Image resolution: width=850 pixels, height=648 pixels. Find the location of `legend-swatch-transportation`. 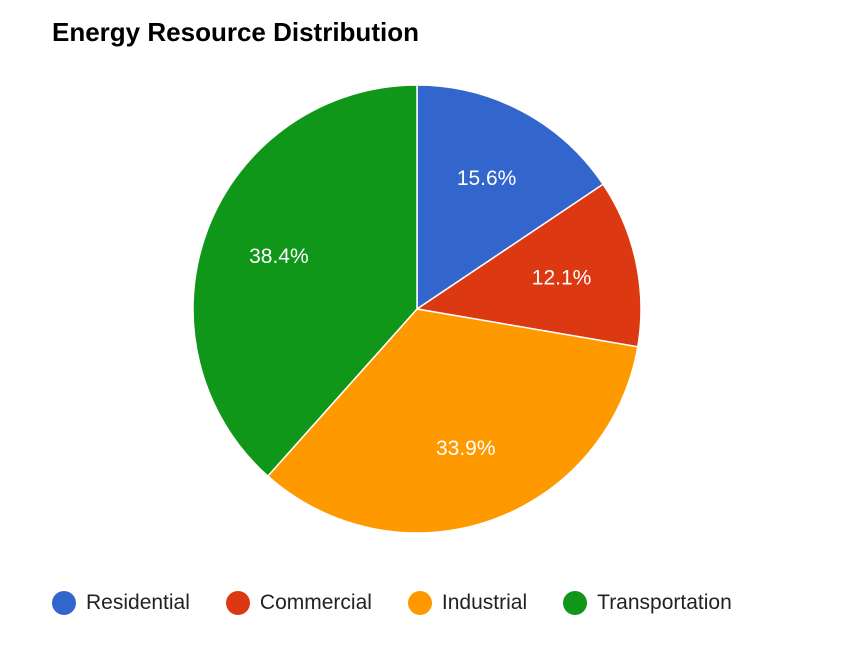

legend-swatch-transportation is located at coordinates (575, 603).